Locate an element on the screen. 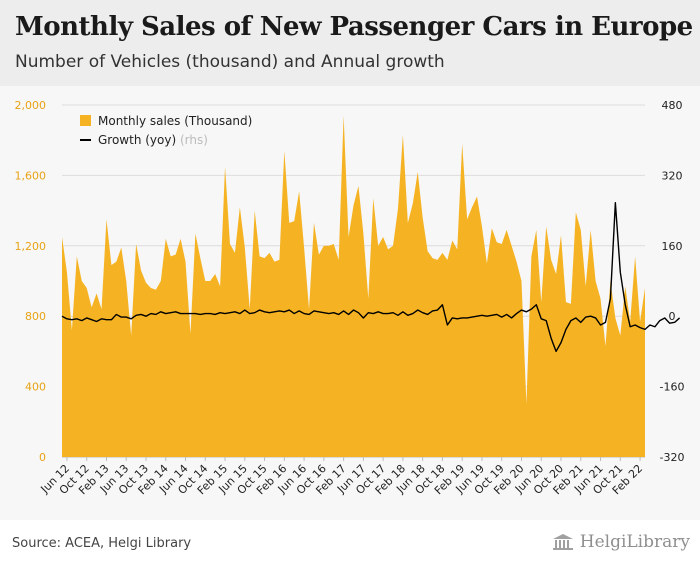  source-note: Source: ACEA, Helgi Library is located at coordinates (102, 543).